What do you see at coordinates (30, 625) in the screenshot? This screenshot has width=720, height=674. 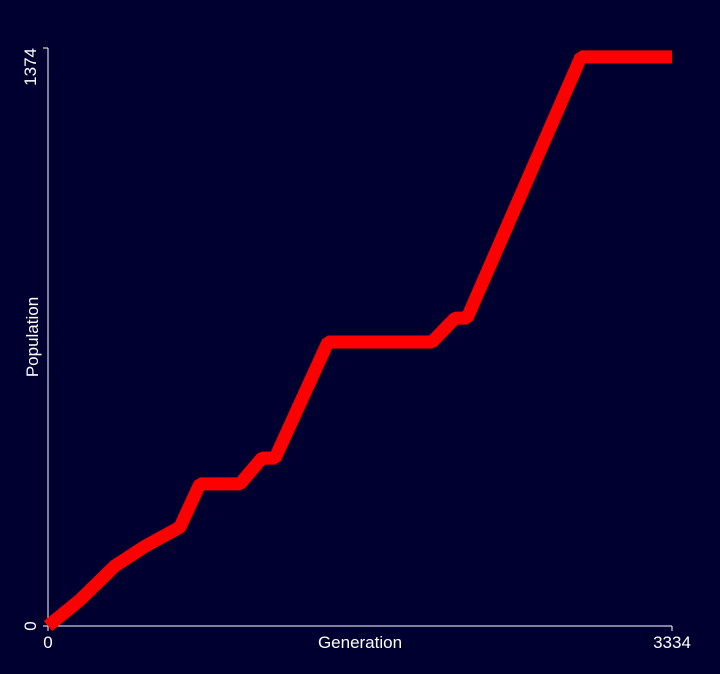 I see `y-tick-label: 0` at bounding box center [30, 625].